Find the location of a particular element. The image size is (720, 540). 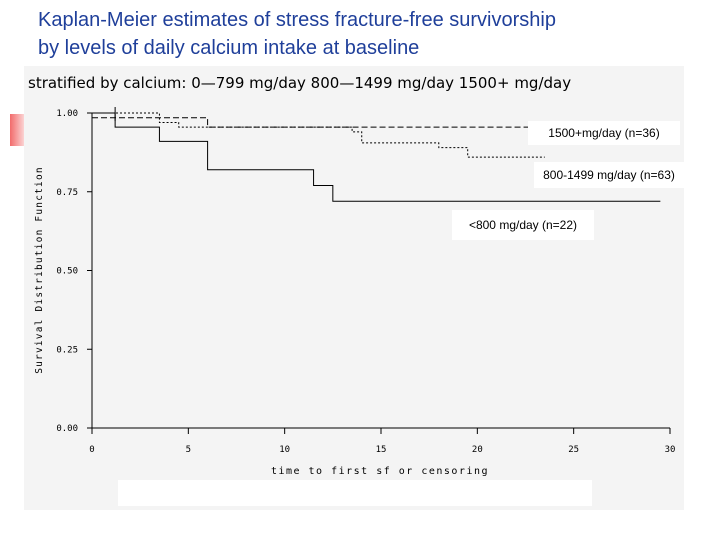

chart-series is located at coordinates (376, 154).